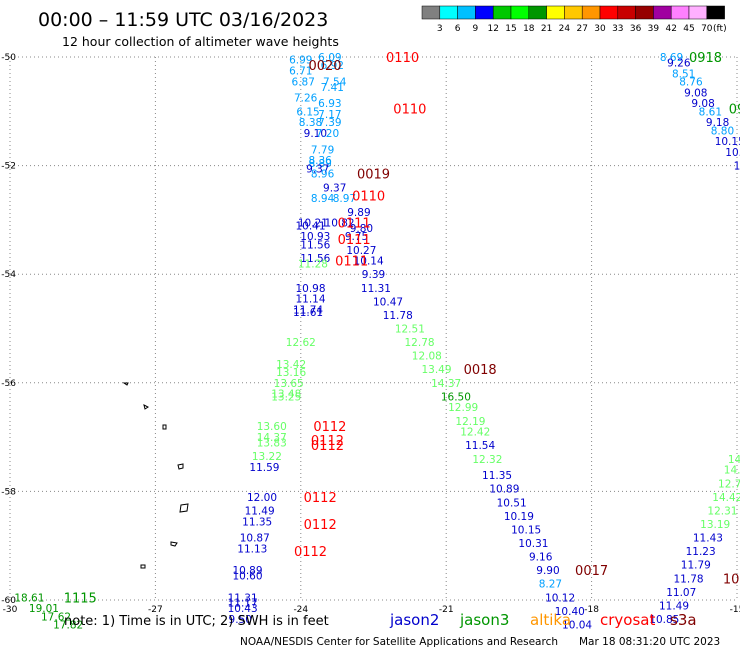 This screenshot has width=740, height=650. I want to click on pass-time-label: 0918, so click(705, 58).